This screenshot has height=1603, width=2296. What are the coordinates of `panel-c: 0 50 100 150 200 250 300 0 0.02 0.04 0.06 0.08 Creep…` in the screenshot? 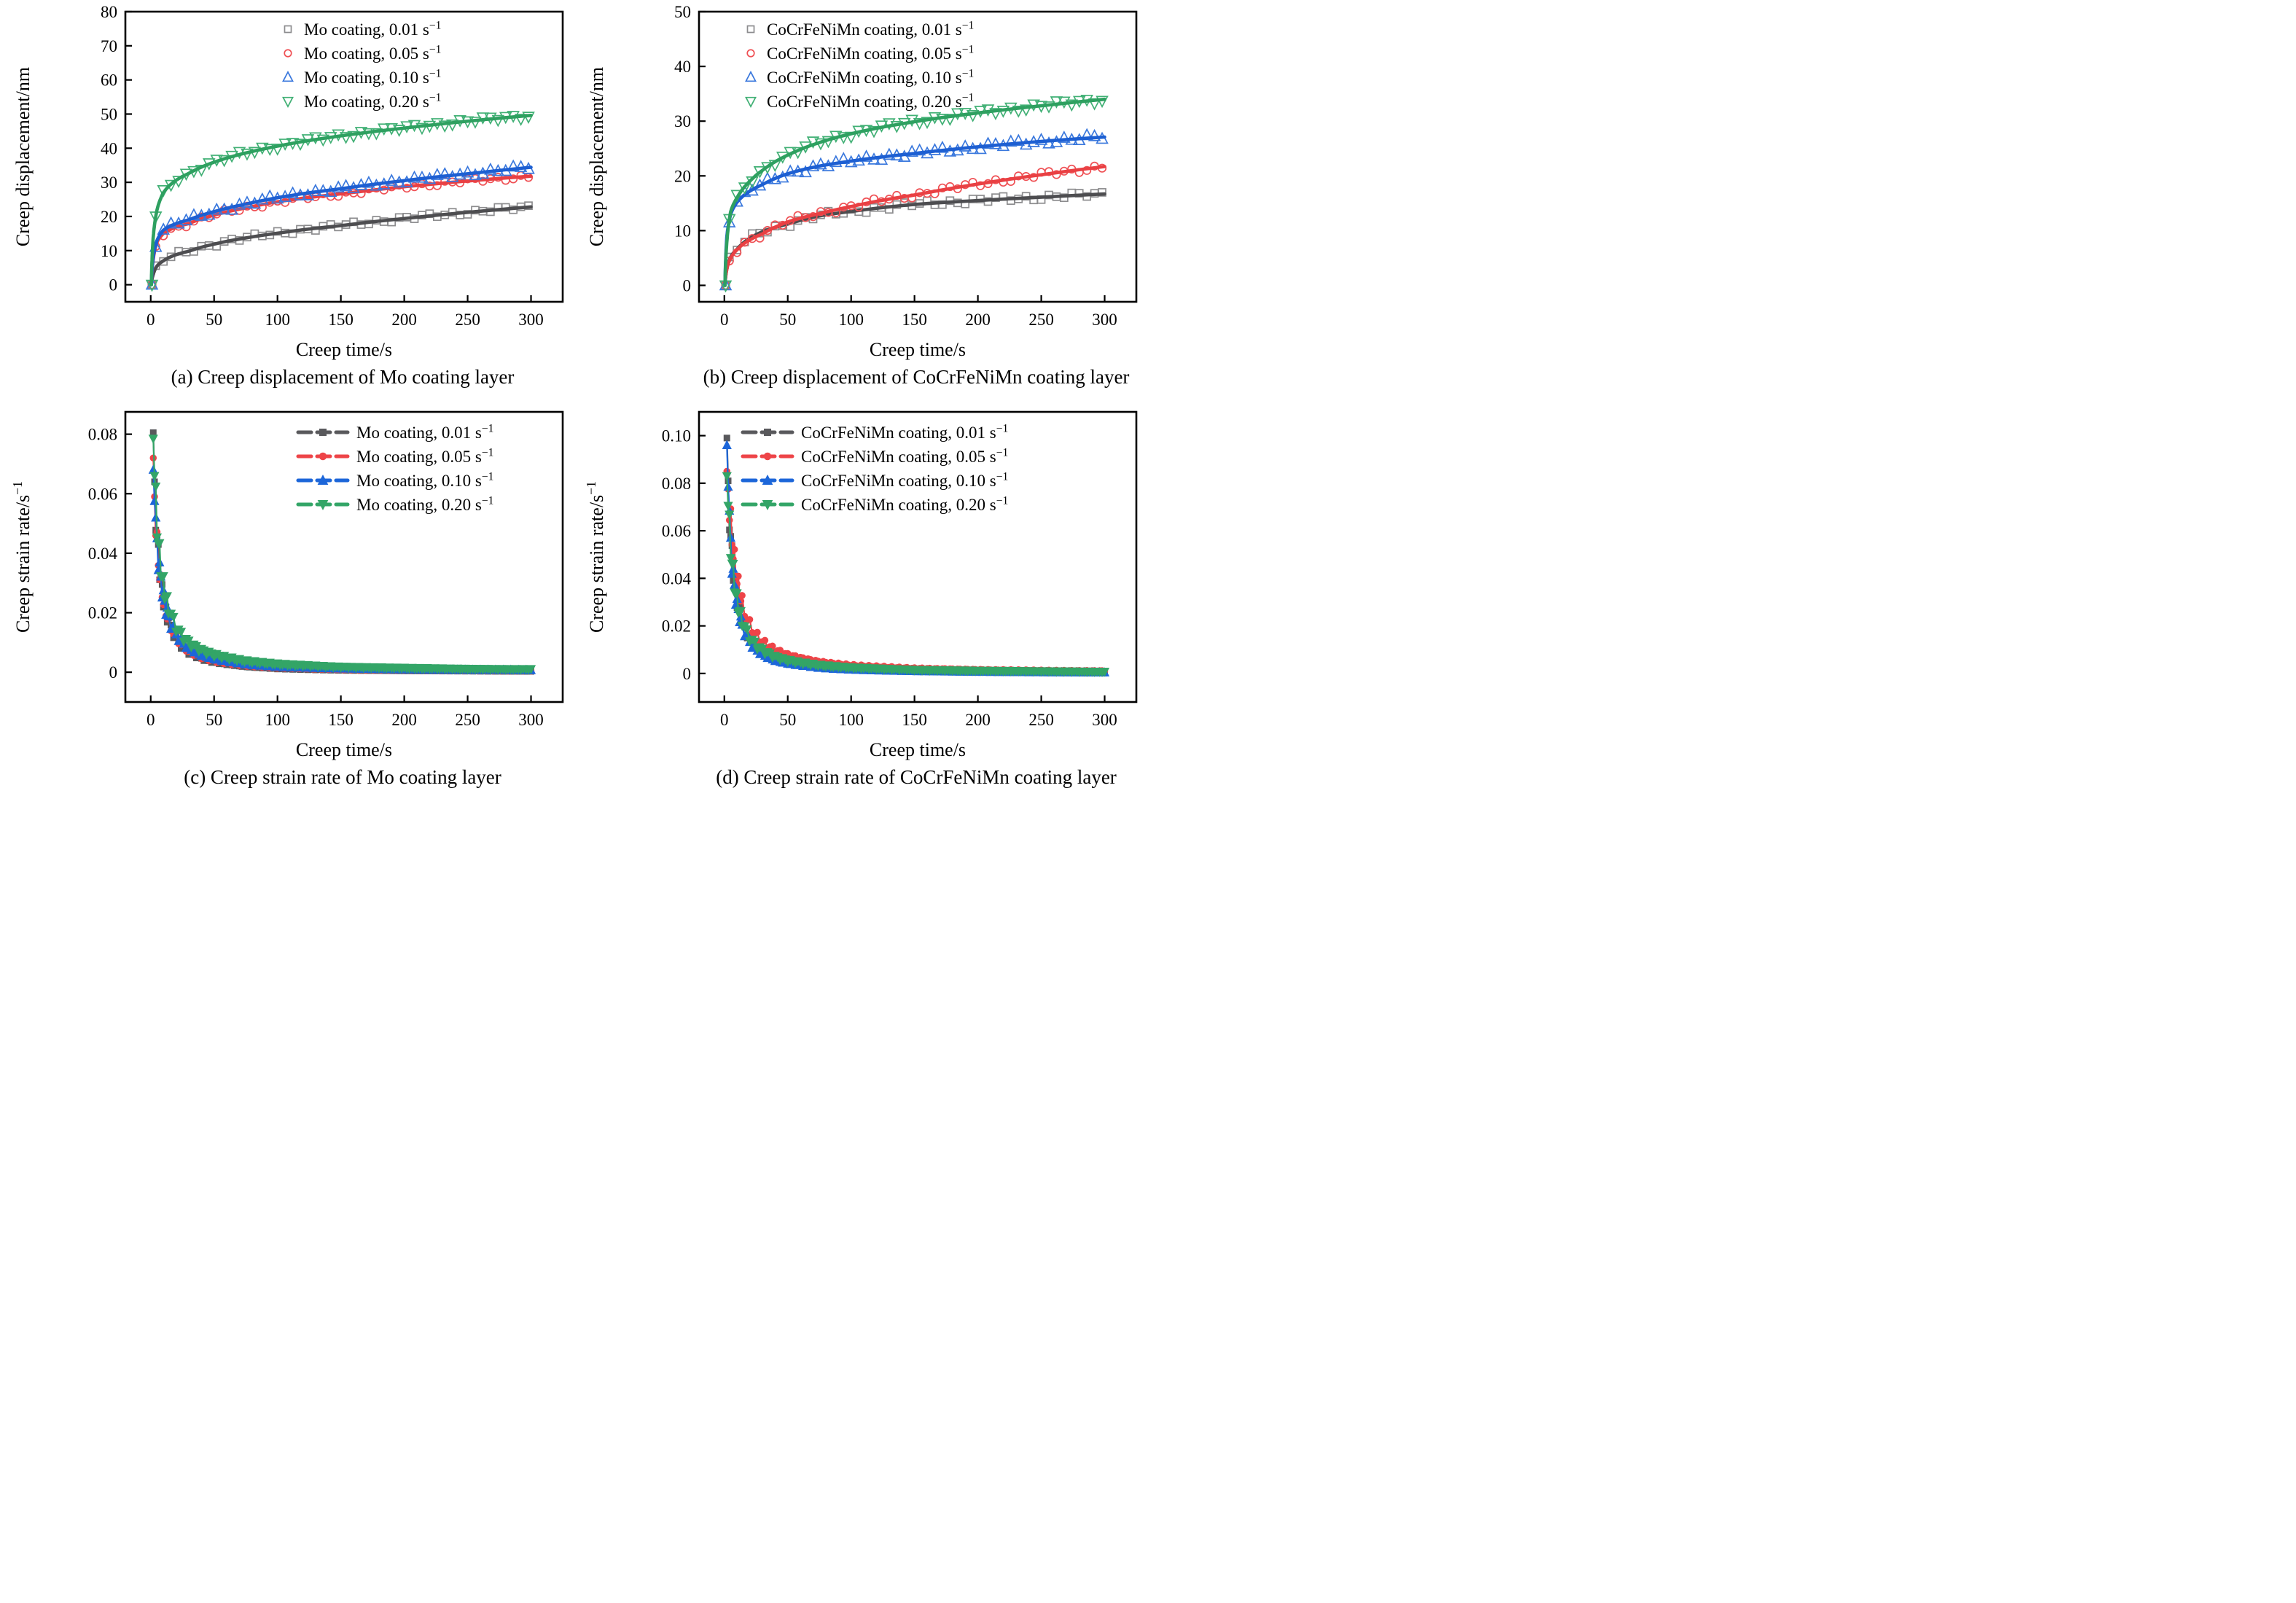 It's located at (287, 600).